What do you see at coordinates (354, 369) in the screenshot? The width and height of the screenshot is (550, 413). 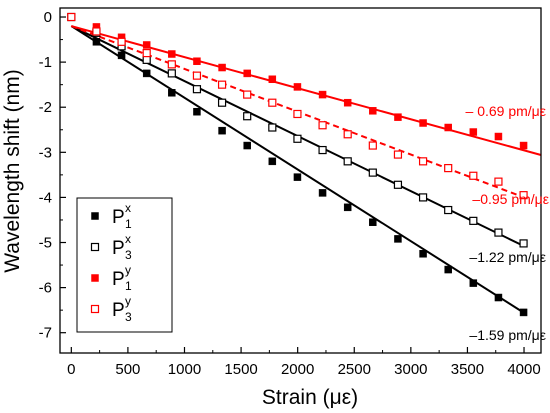 I see `x-tick-label: 2500` at bounding box center [354, 369].